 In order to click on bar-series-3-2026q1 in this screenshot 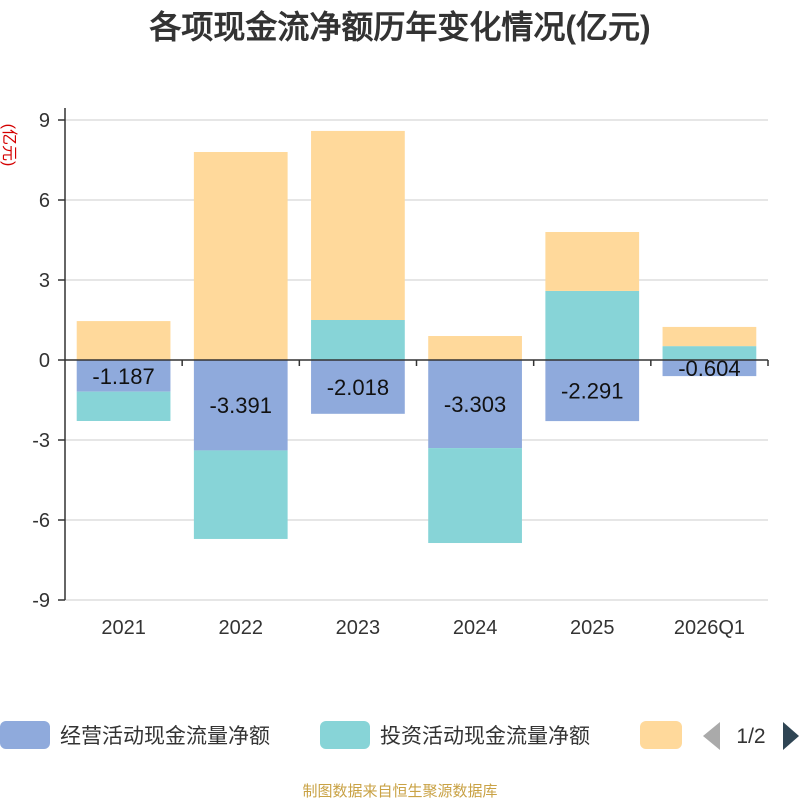, I will do `click(709, 336)`.